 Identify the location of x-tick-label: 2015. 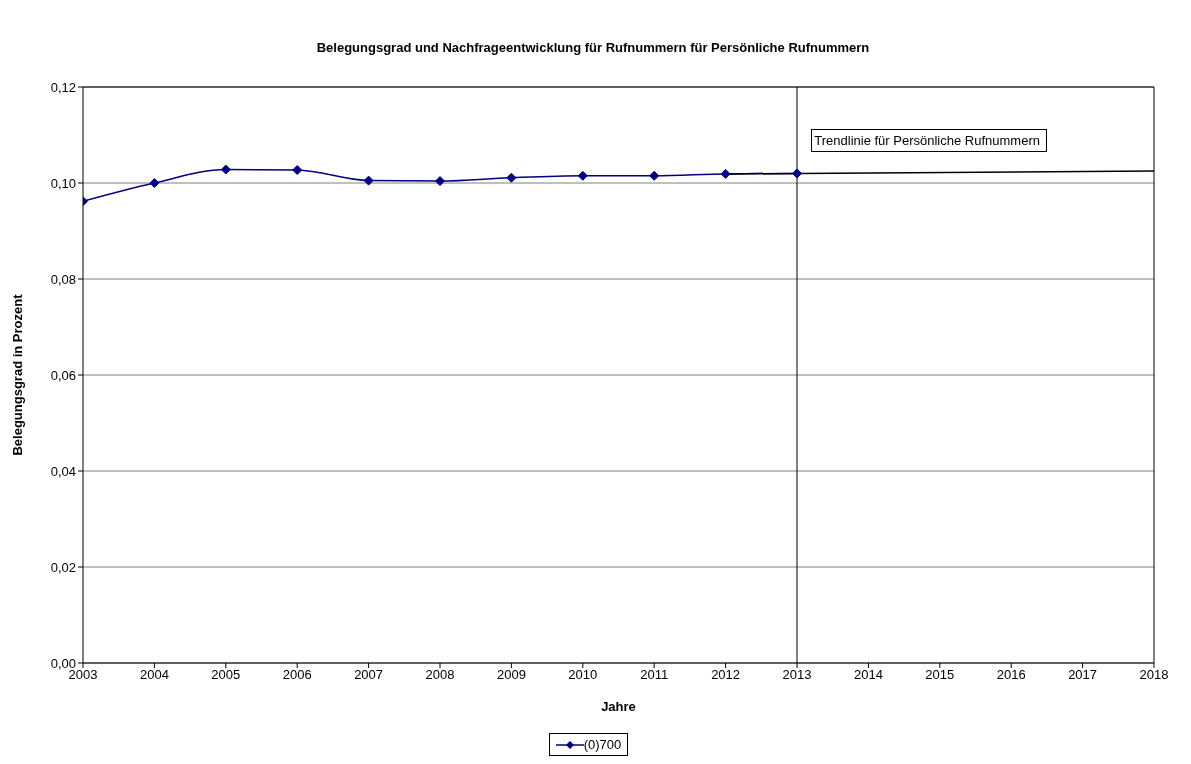
(940, 675).